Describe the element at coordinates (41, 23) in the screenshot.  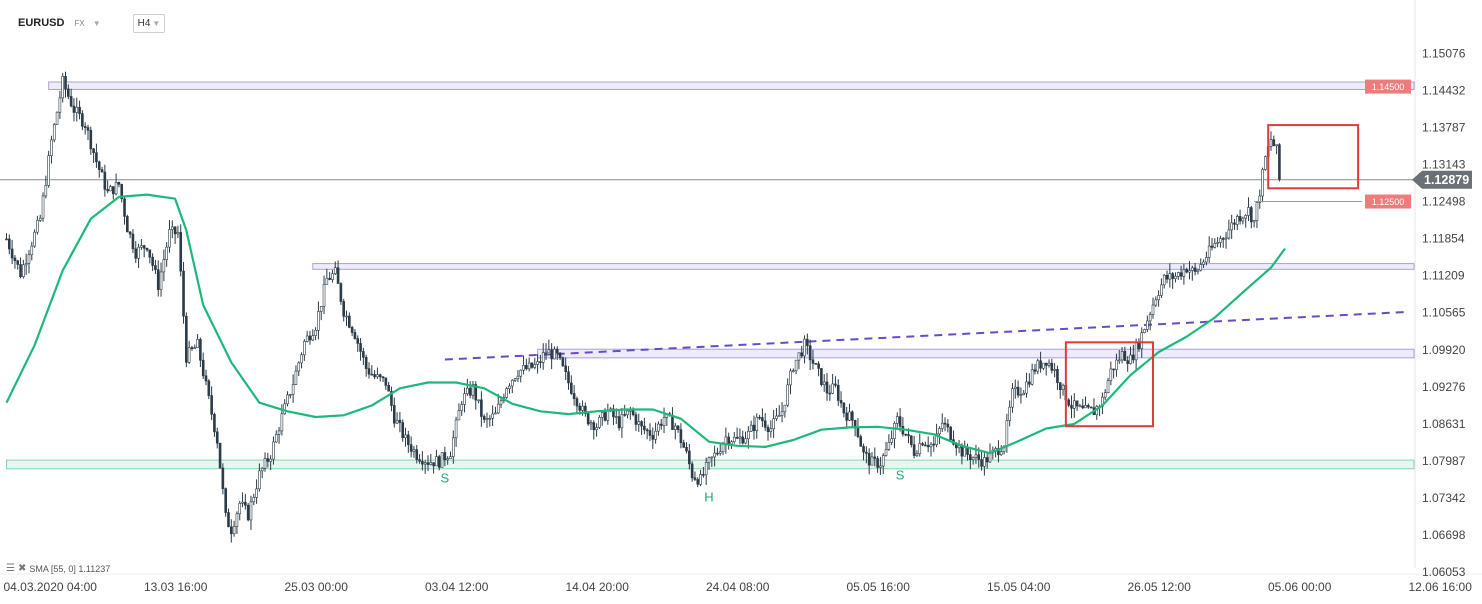
I see `symbol-label: EURUSD` at that location.